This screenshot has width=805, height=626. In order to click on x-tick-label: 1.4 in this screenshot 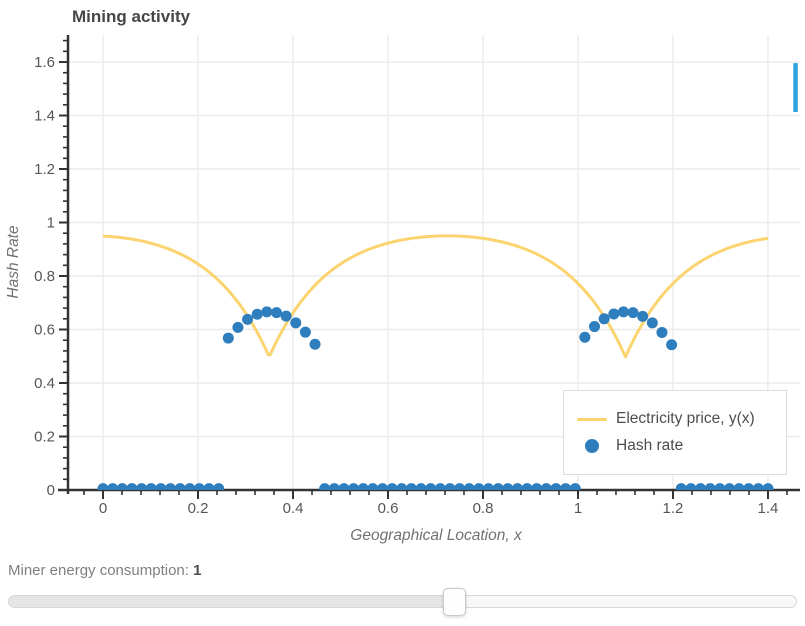, I will do `click(768, 508)`.